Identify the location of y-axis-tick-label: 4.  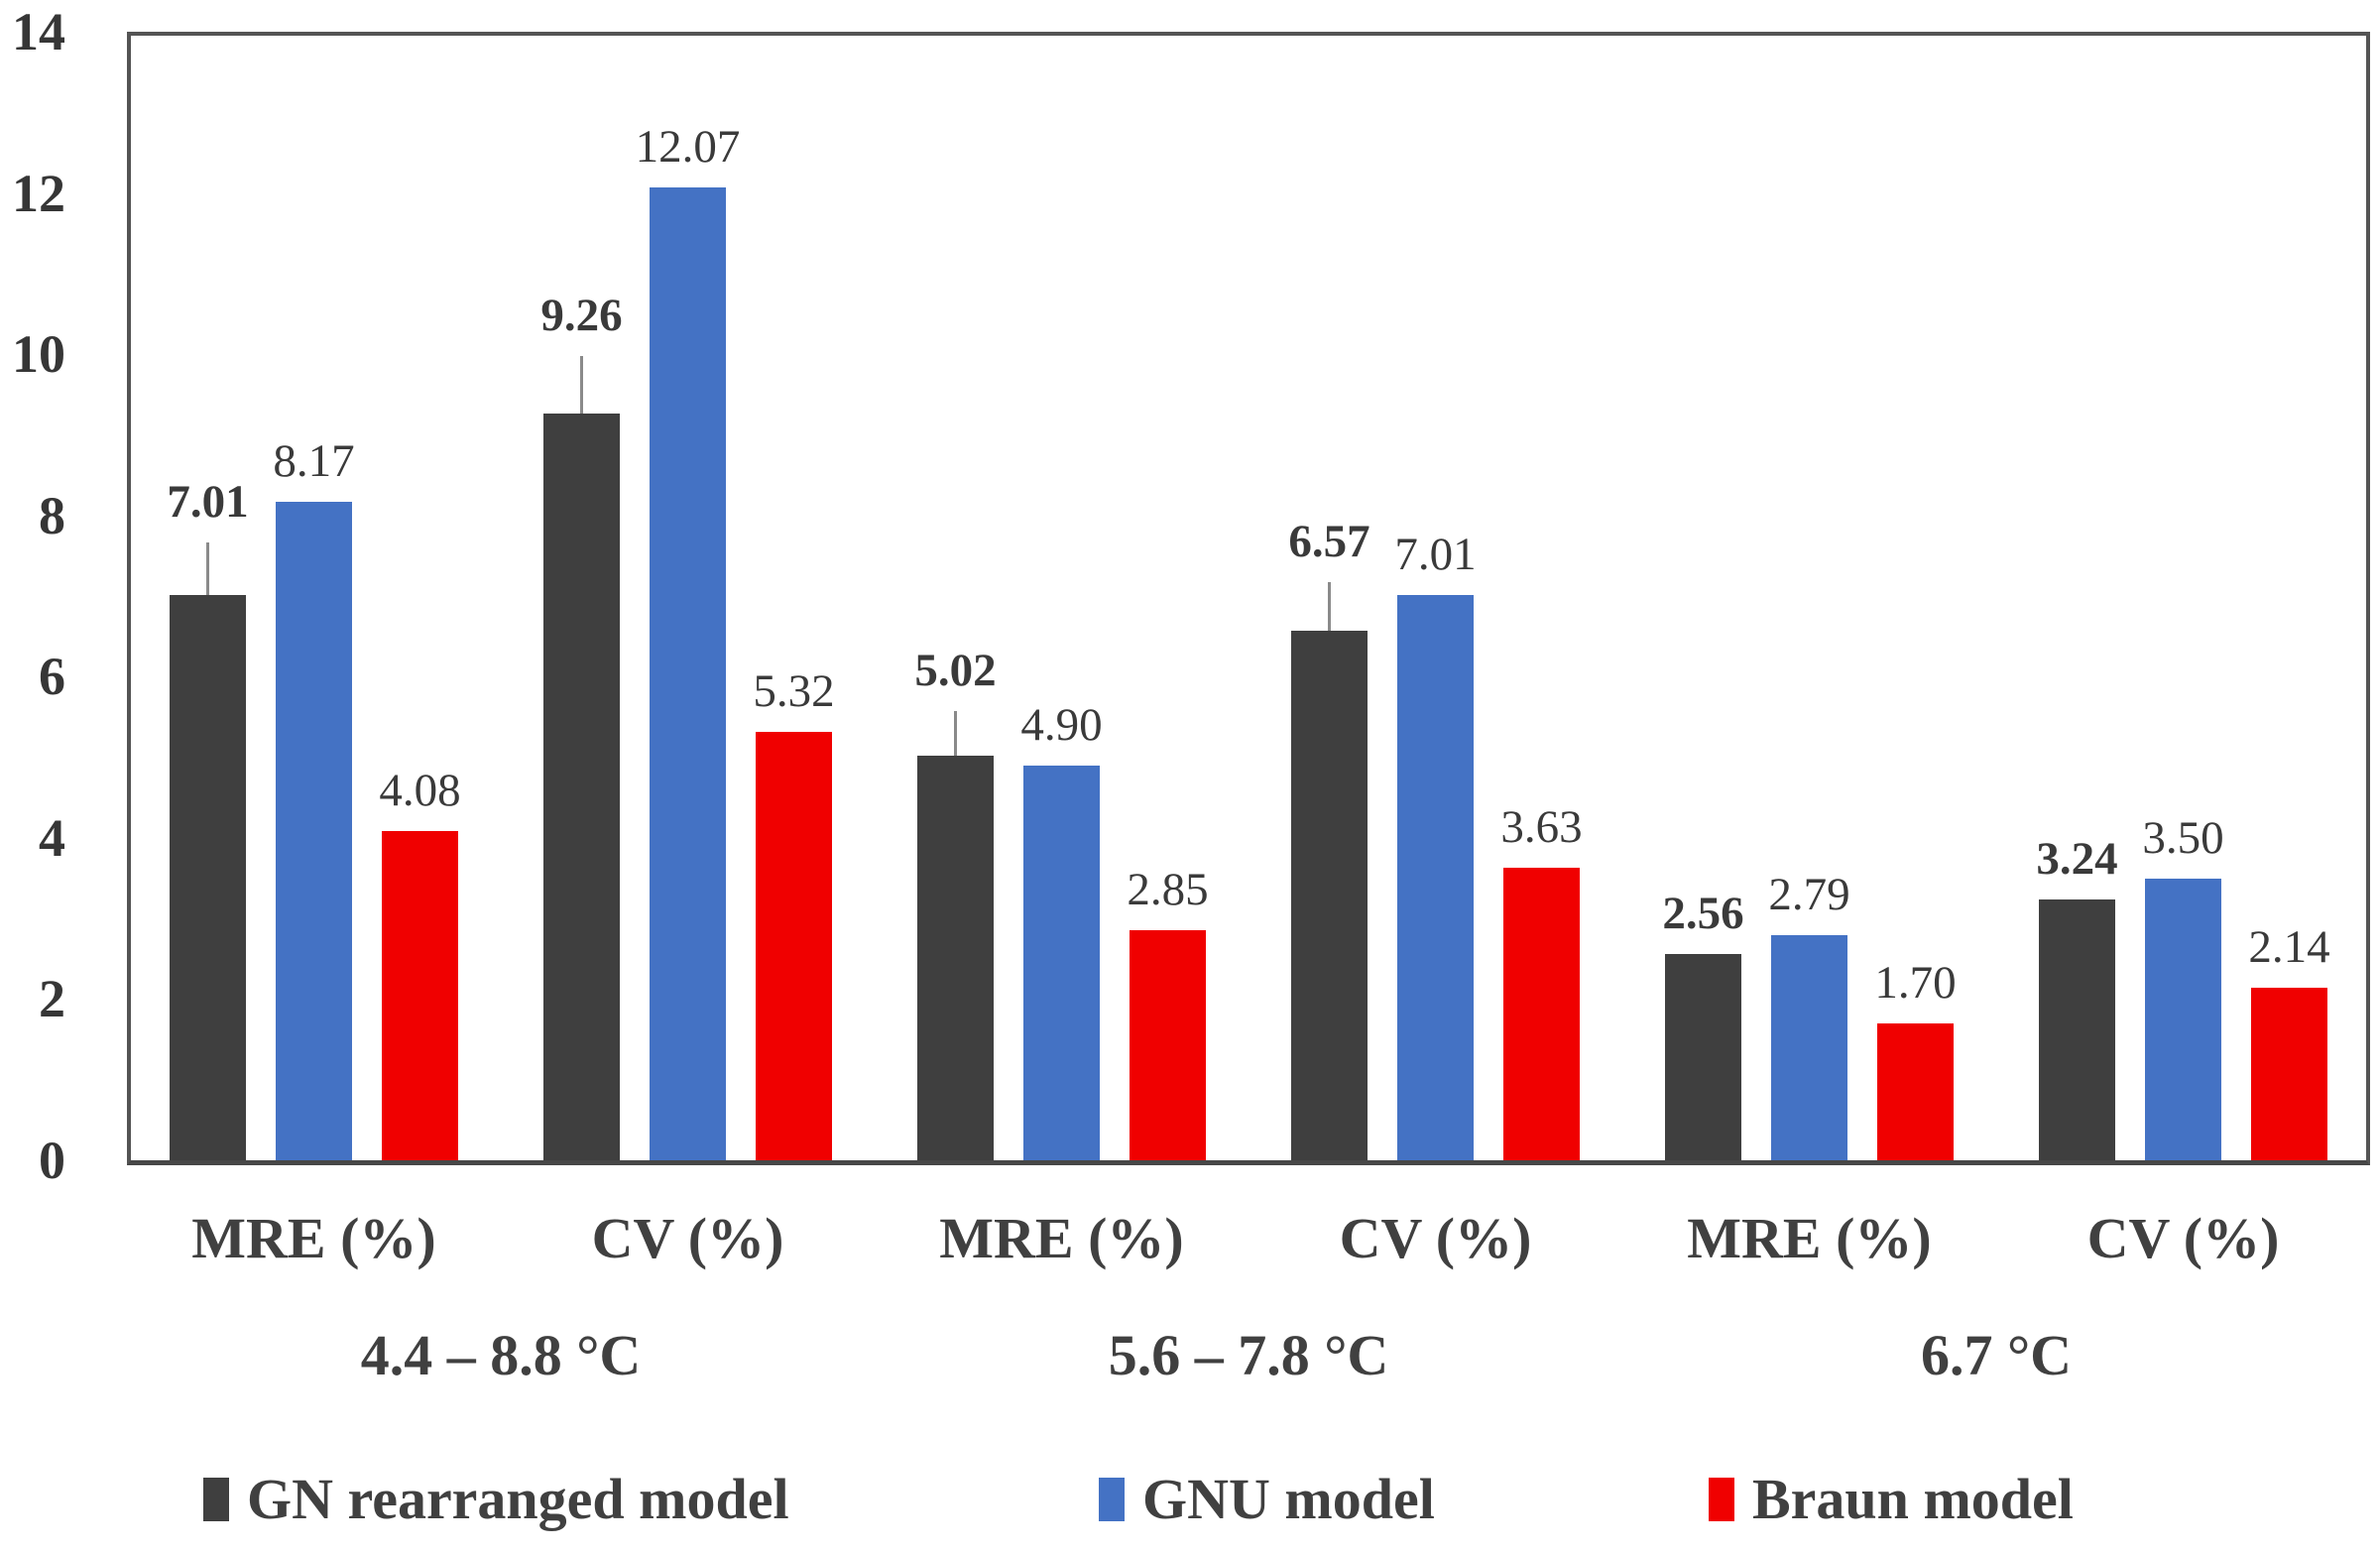
(52, 837).